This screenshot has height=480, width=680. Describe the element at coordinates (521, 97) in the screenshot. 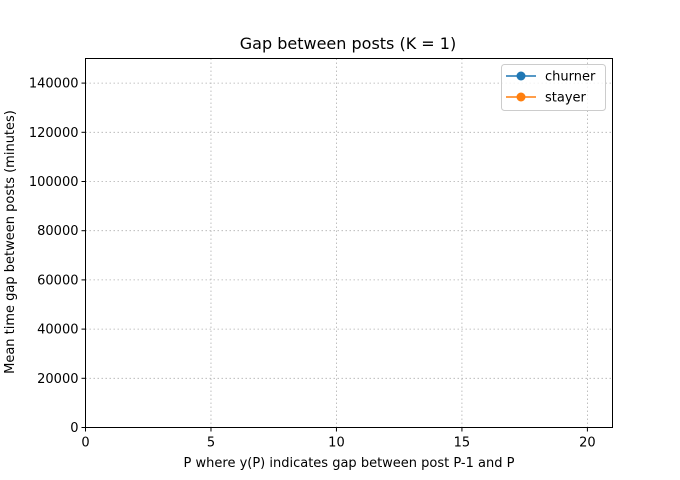

I see `legend-marker-stayer` at that location.